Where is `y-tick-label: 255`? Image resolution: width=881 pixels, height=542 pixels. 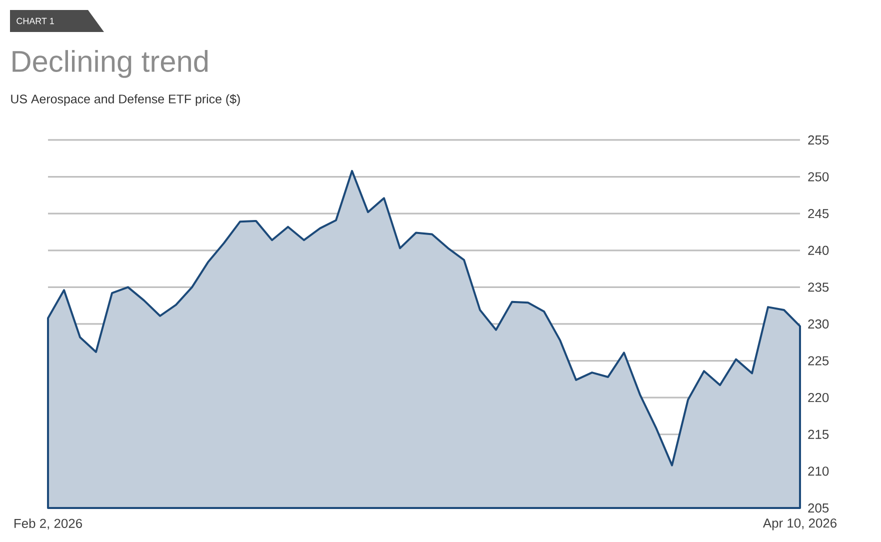 y-tick-label: 255 is located at coordinates (818, 140).